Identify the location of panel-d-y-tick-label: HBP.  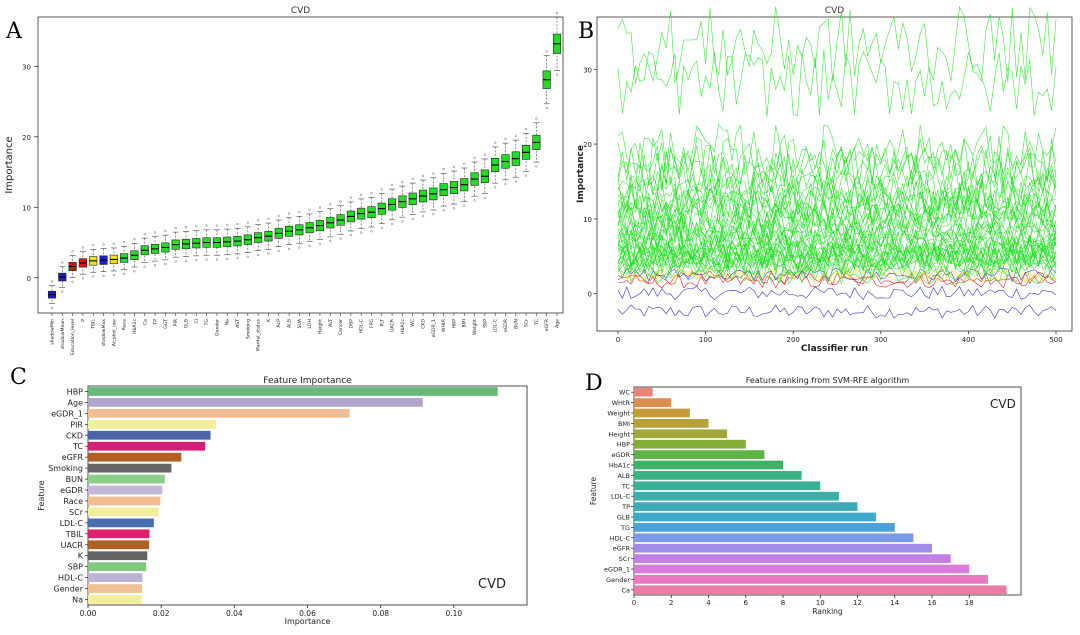
(623, 445).